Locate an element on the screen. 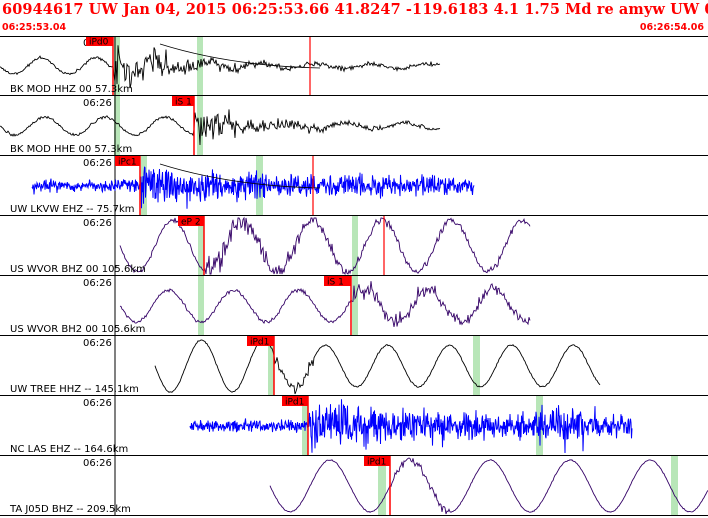  station-label: BK MOD HHE 00 57.3km is located at coordinates (71, 149).